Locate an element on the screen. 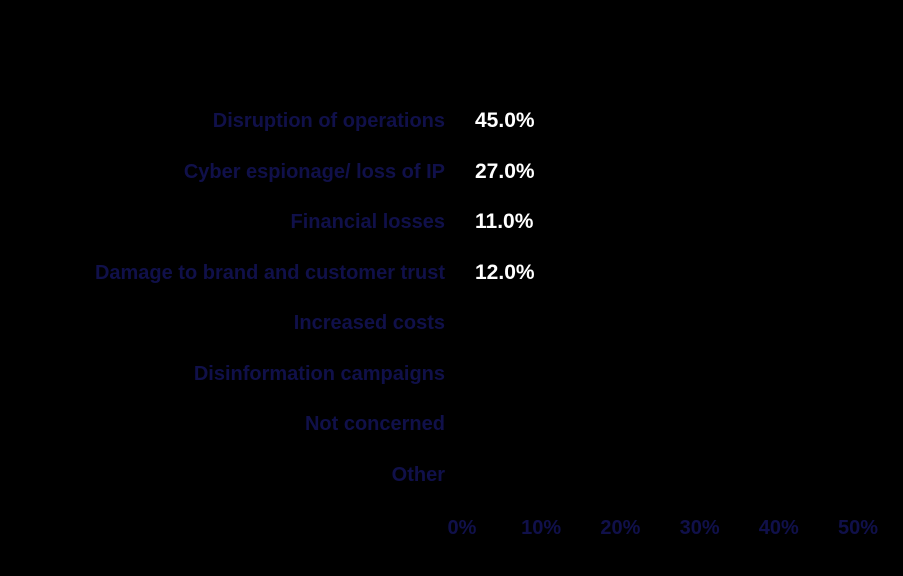 The image size is (903, 576). value-label: 11.0% is located at coordinates (504, 222).